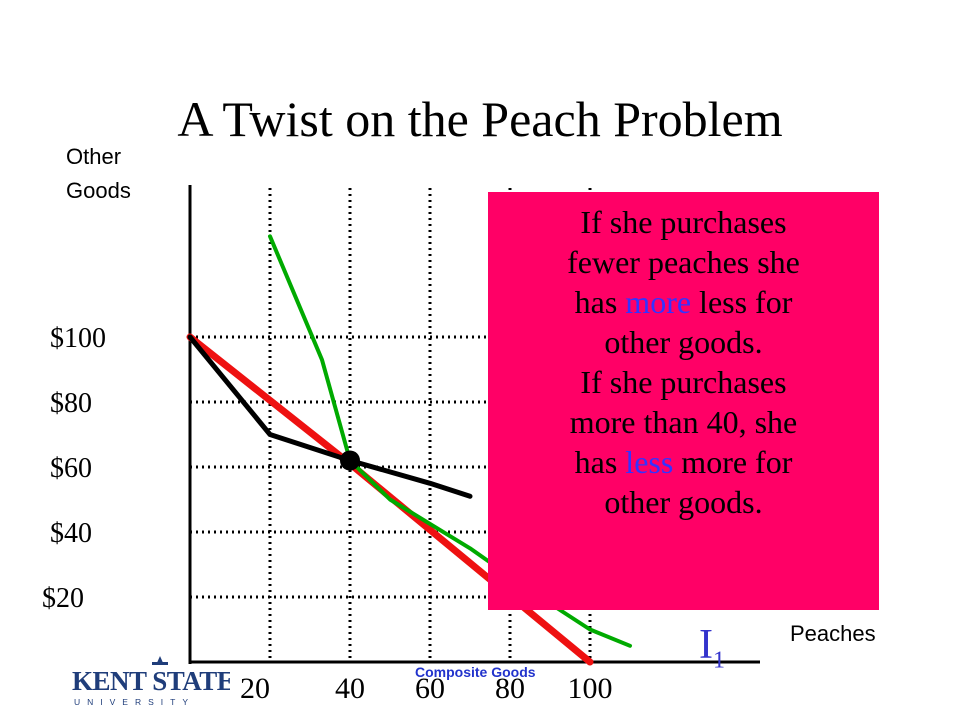 The width and height of the screenshot is (960, 720). What do you see at coordinates (71, 403) in the screenshot?
I see `y-tick-label: $80` at bounding box center [71, 403].